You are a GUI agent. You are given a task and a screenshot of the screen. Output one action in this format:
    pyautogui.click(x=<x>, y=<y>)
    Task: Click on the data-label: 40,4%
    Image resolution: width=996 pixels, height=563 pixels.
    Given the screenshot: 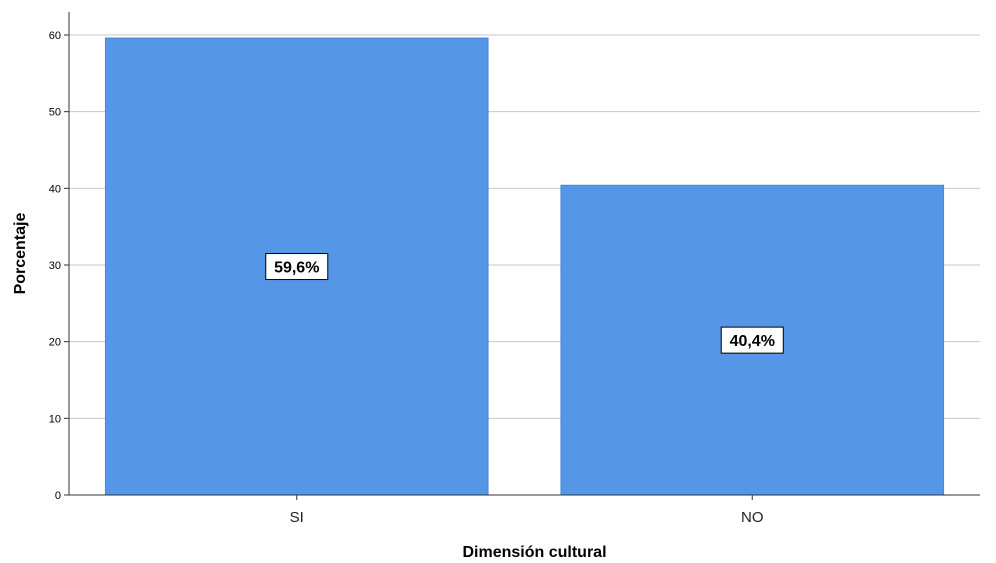 What is the action you would take?
    pyautogui.click(x=752, y=341)
    